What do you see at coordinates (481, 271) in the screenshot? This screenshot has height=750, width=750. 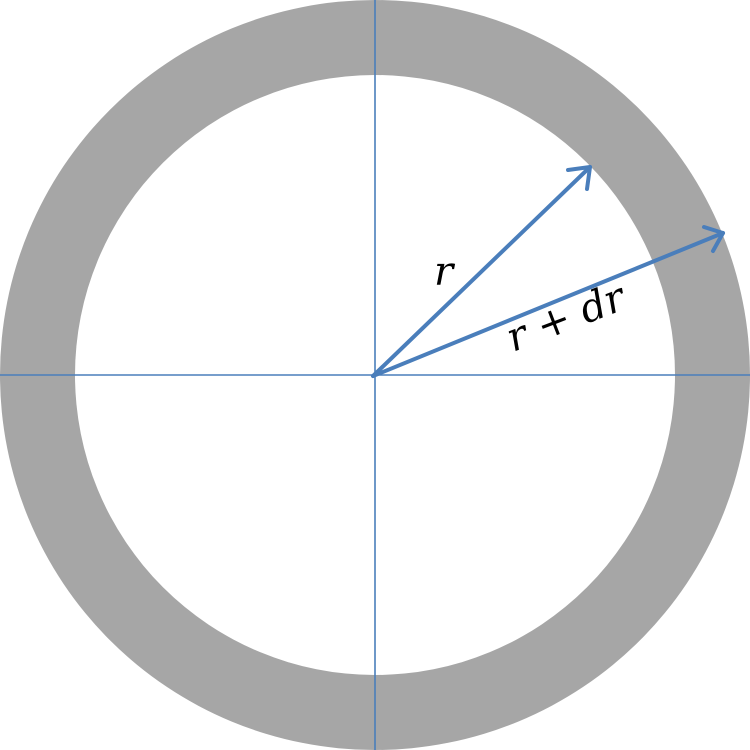 I see `radius-r-arrow` at bounding box center [481, 271].